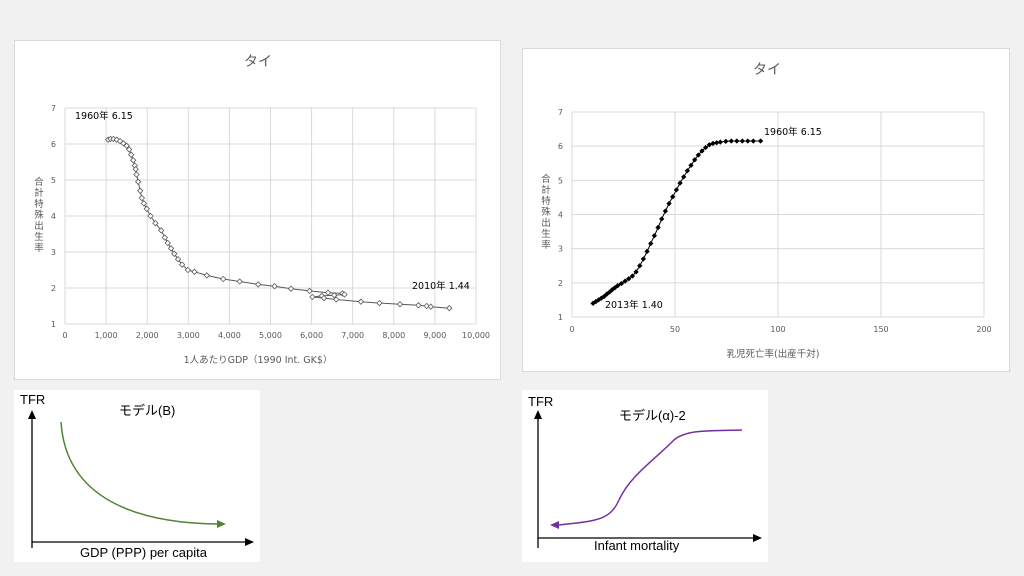 The height and width of the screenshot is (576, 1024). I want to click on x-arrowhead-icon, so click(249, 542).